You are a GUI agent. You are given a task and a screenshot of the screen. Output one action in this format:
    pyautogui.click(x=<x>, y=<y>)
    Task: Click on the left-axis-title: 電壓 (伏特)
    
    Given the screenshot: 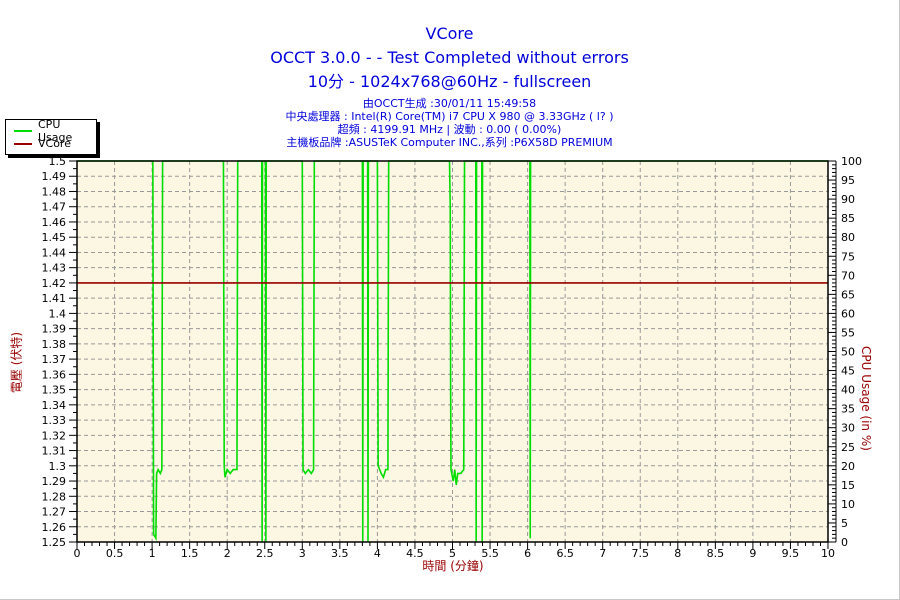 What is the action you would take?
    pyautogui.click(x=16, y=362)
    